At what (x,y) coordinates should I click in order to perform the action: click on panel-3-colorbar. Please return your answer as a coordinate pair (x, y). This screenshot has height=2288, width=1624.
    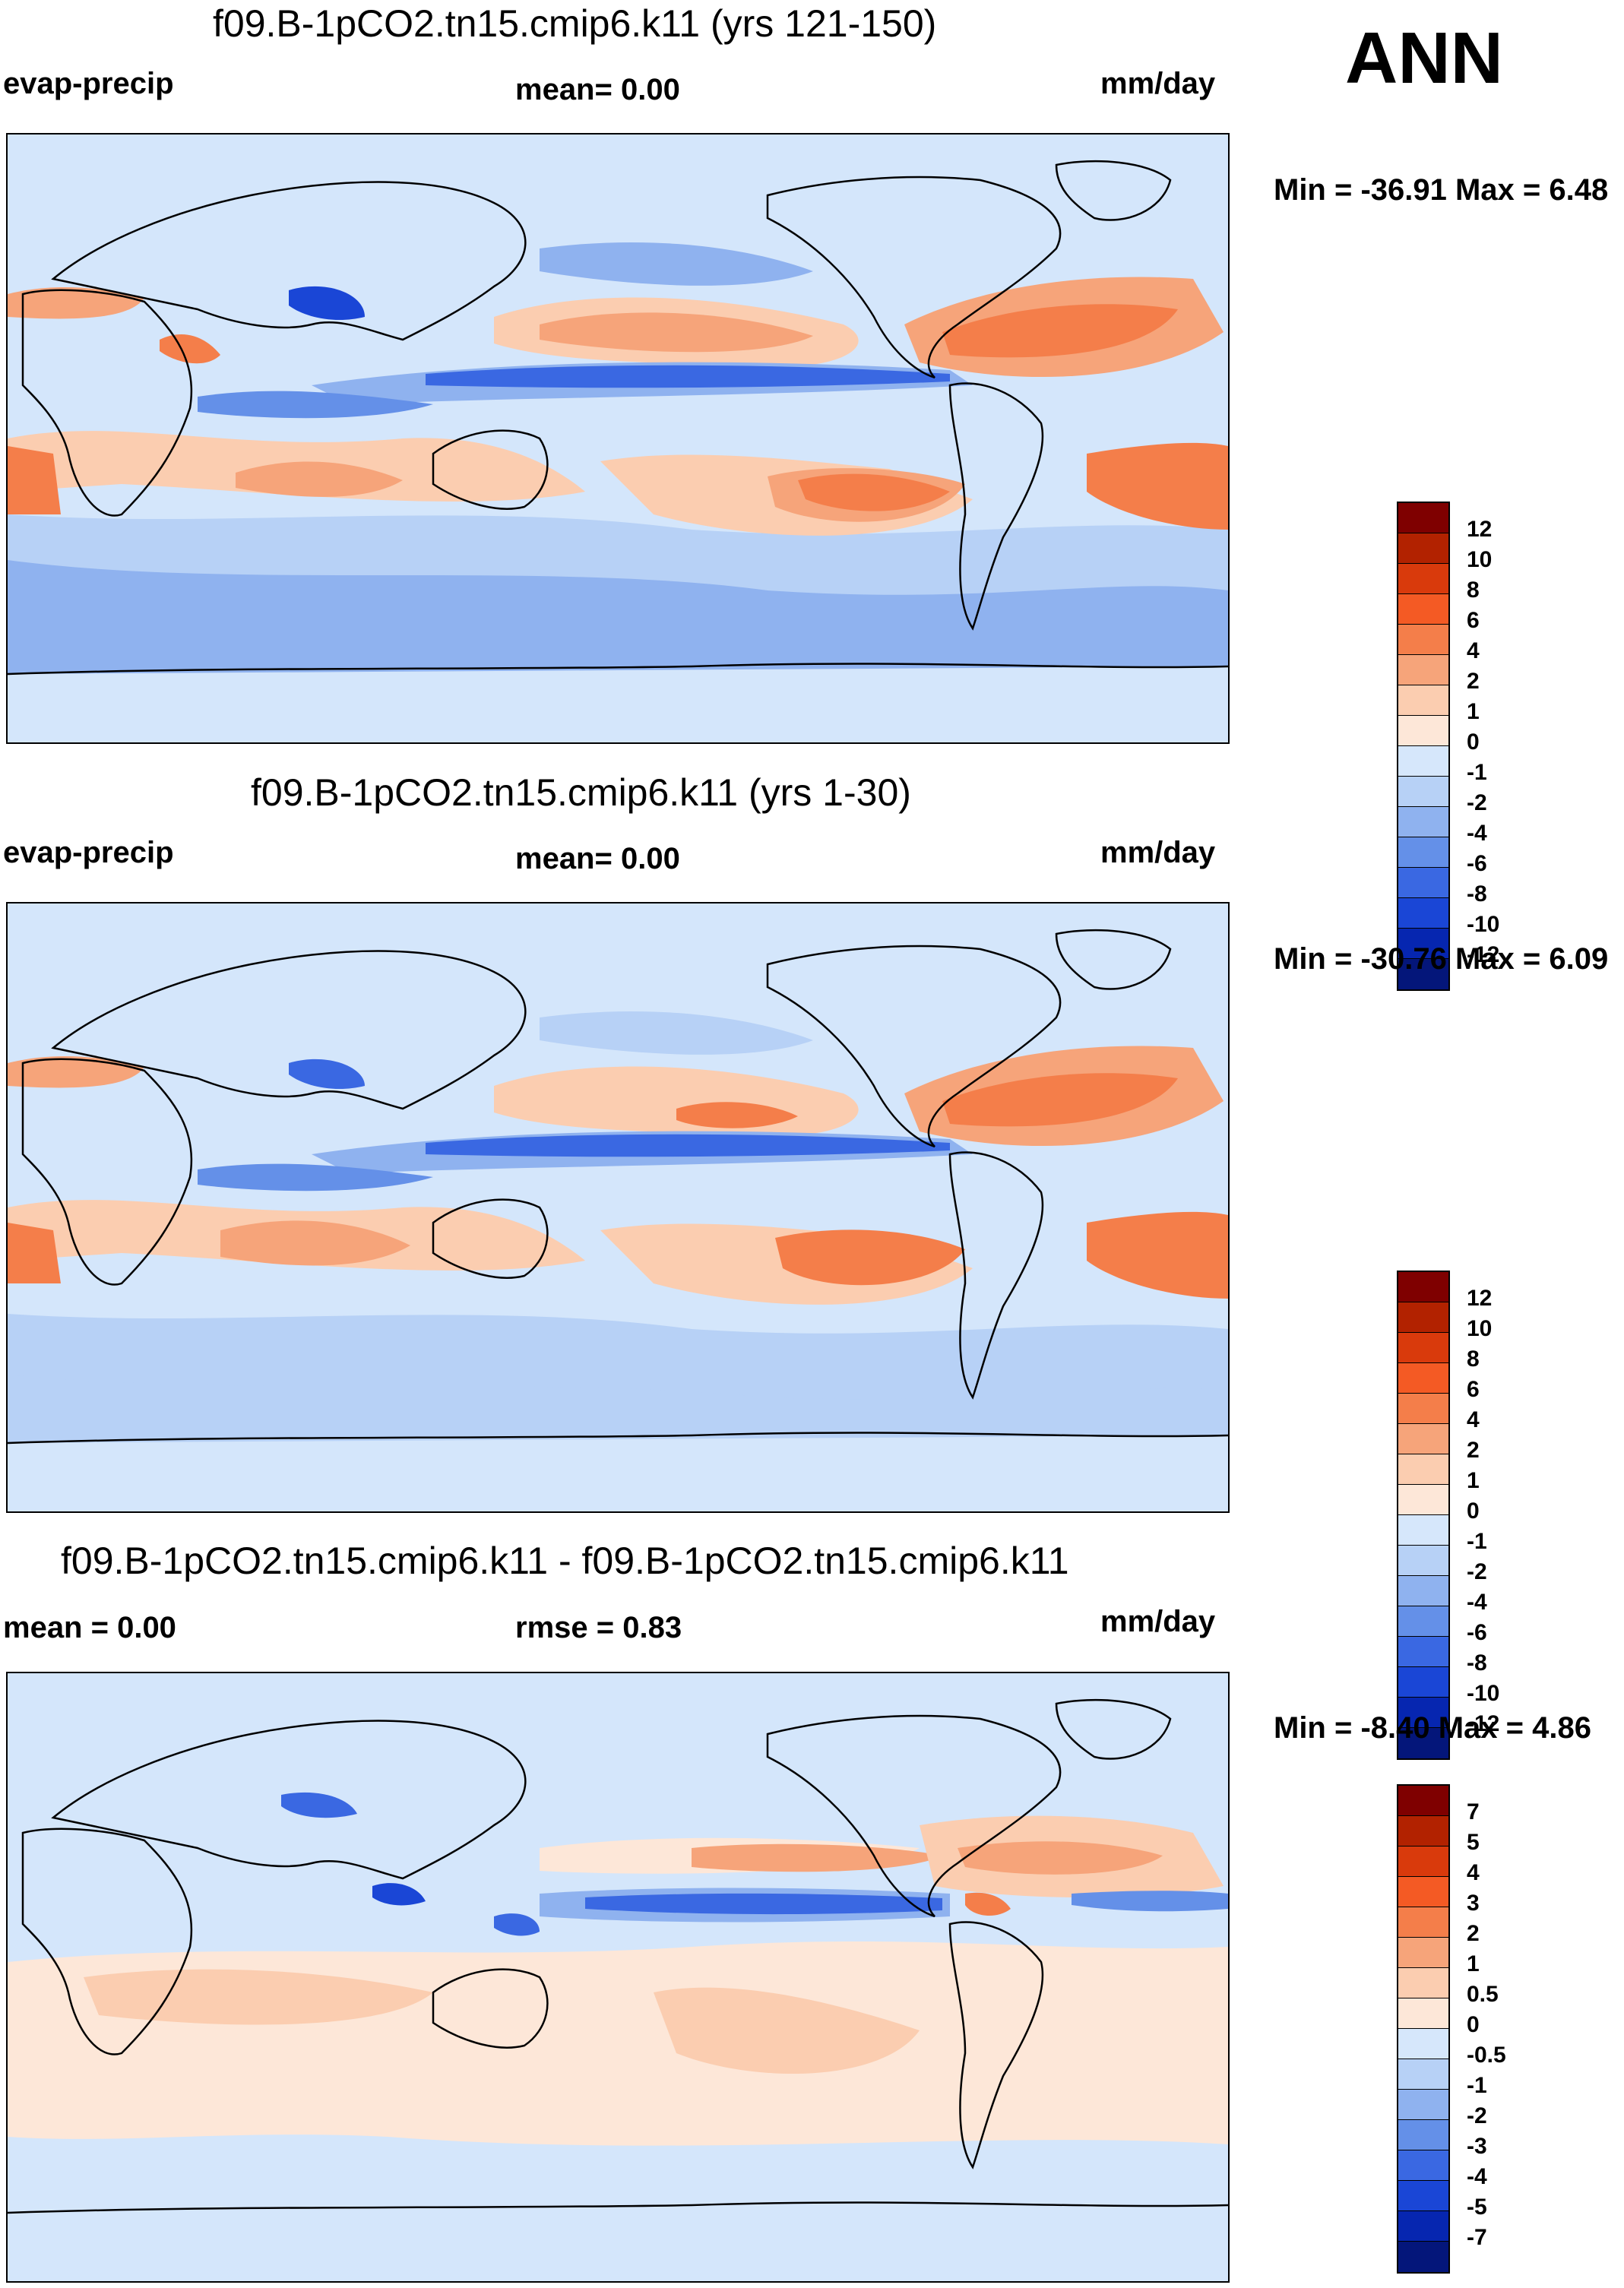
    Looking at the image, I should click on (1424, 2029).